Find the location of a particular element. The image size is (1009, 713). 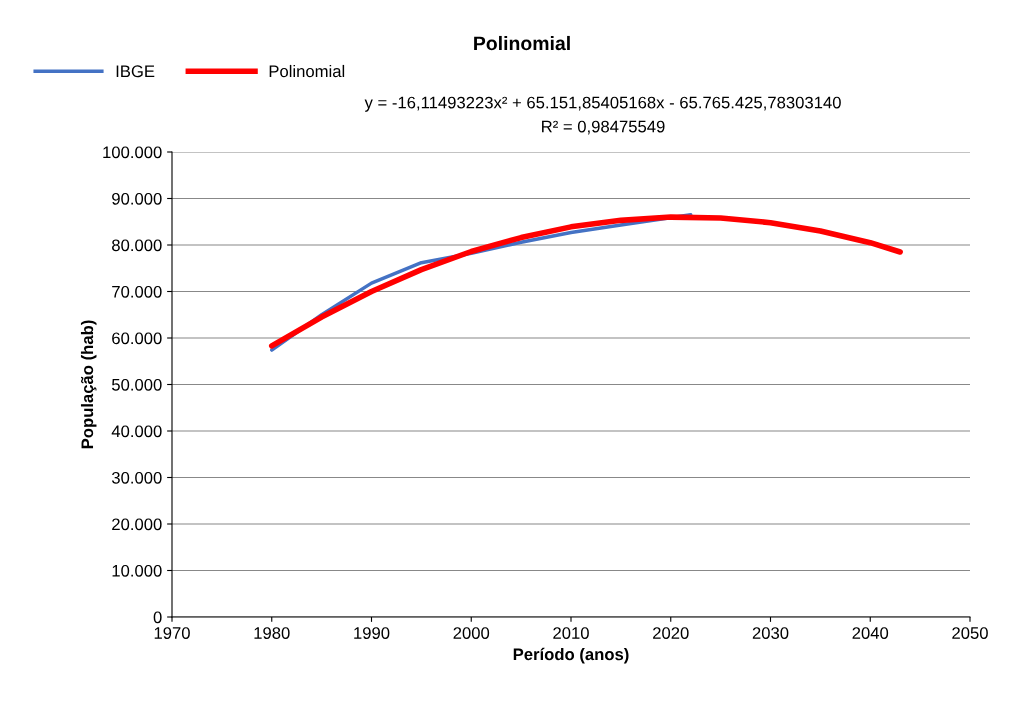

x-tick-label: 2010 is located at coordinates (571, 633).